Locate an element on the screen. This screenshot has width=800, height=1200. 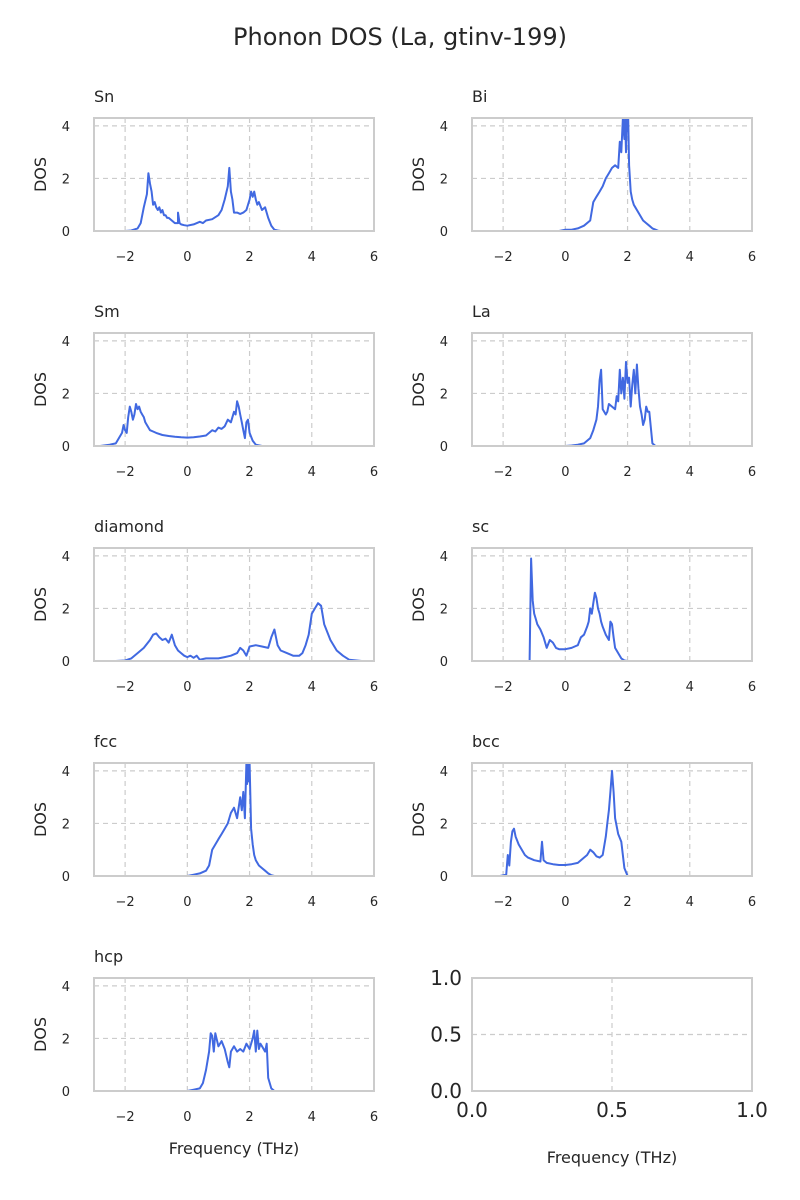
subplot-Sm: −2 0 2 4 6 0 2 4 Sm DOS is located at coordinates (204, 391).